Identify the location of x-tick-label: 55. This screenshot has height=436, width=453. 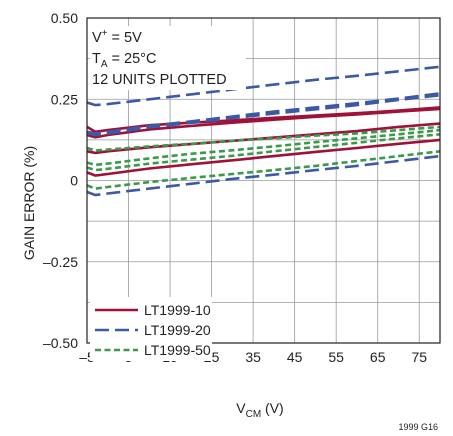
(336, 357).